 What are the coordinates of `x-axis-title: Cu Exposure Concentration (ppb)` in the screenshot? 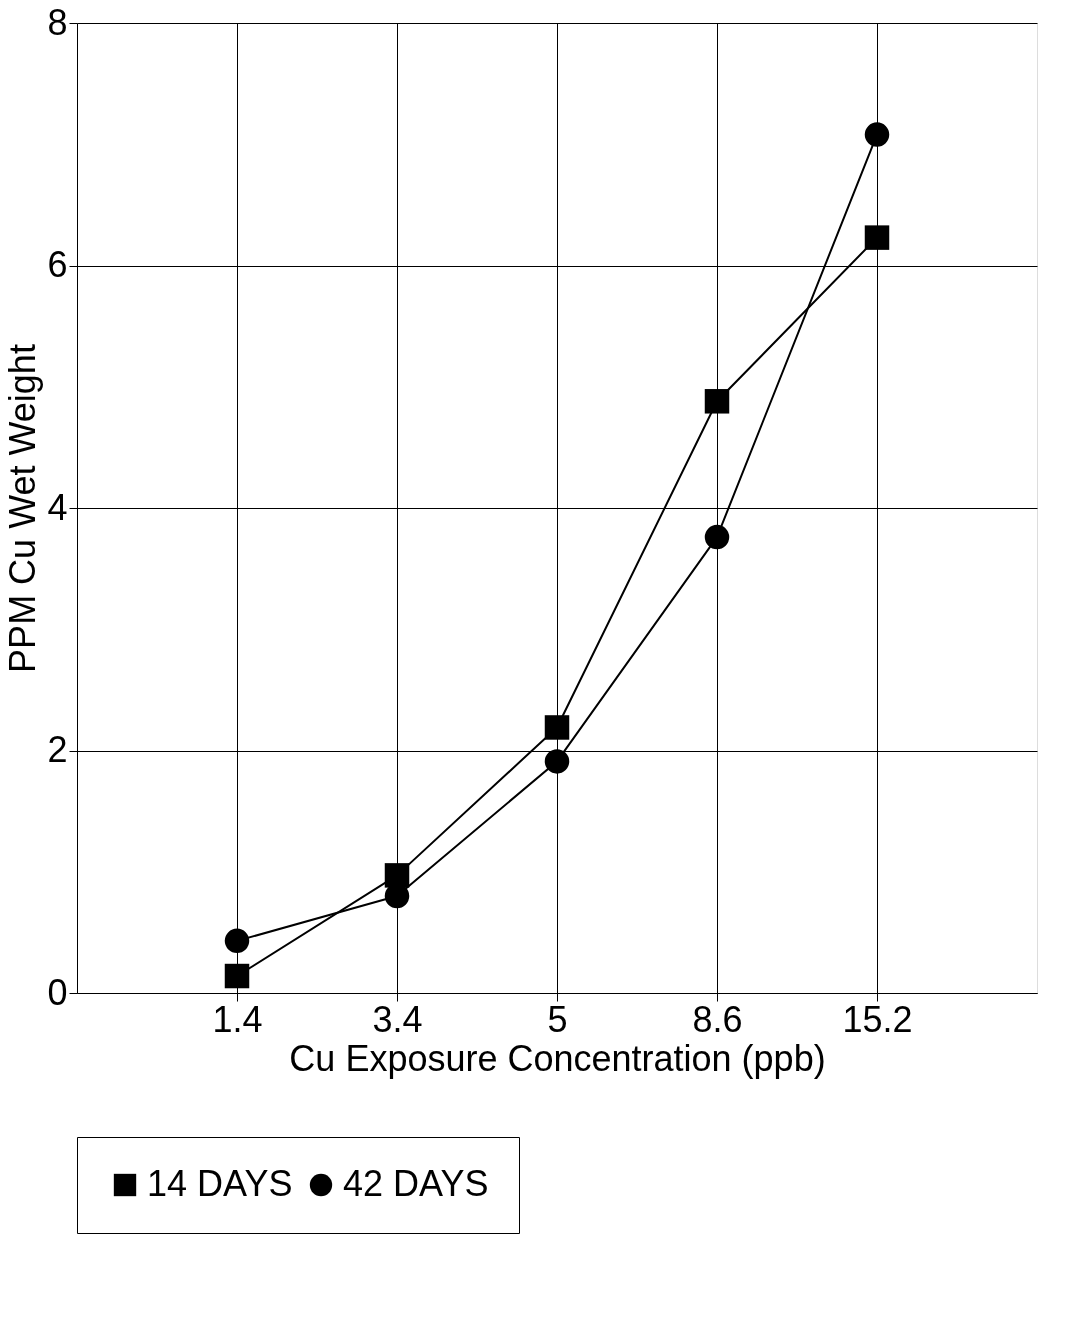 It's located at (557, 1058).